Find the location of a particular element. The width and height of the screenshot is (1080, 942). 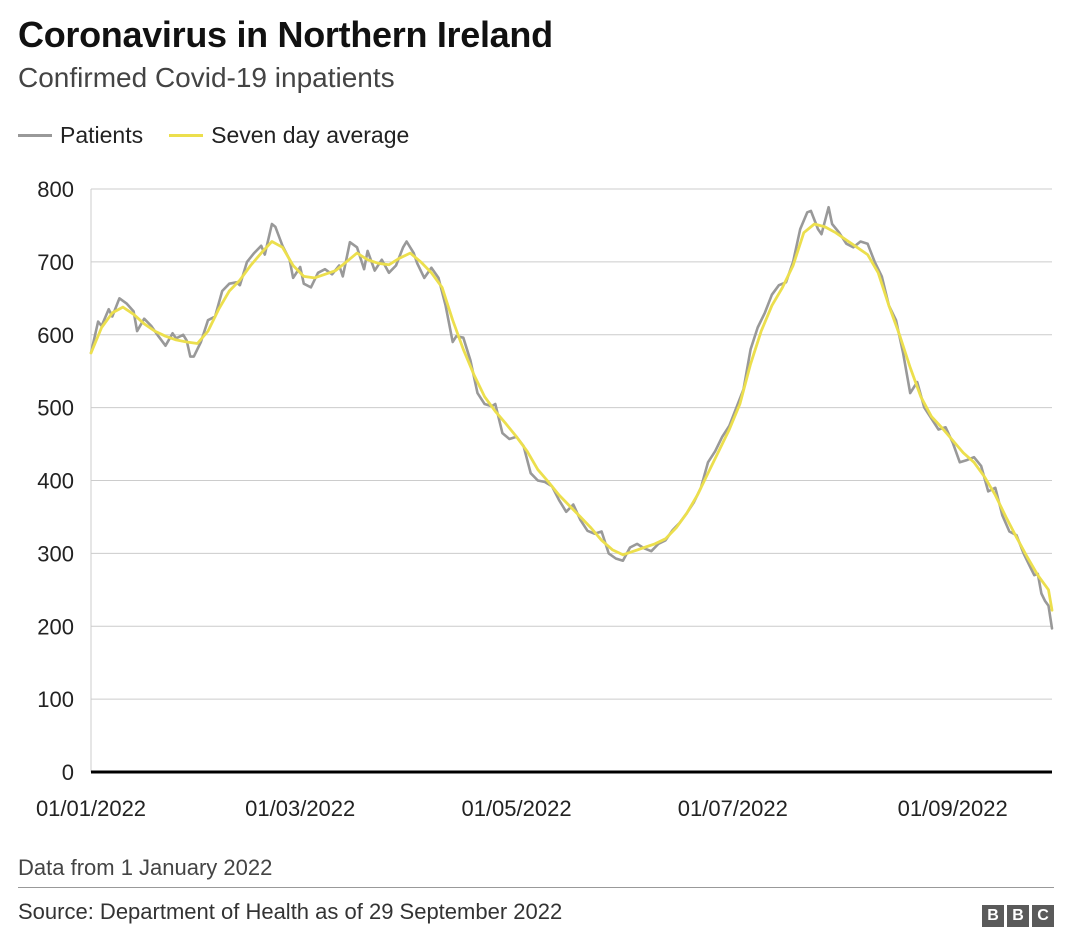

chart-legend: Patients Seven day average is located at coordinates (226, 135).